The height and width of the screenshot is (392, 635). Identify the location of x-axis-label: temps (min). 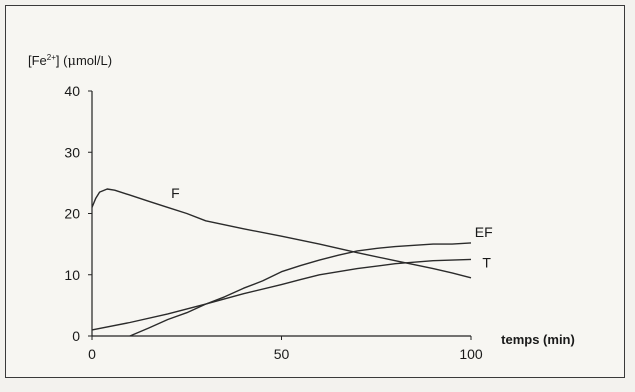
(538, 339).